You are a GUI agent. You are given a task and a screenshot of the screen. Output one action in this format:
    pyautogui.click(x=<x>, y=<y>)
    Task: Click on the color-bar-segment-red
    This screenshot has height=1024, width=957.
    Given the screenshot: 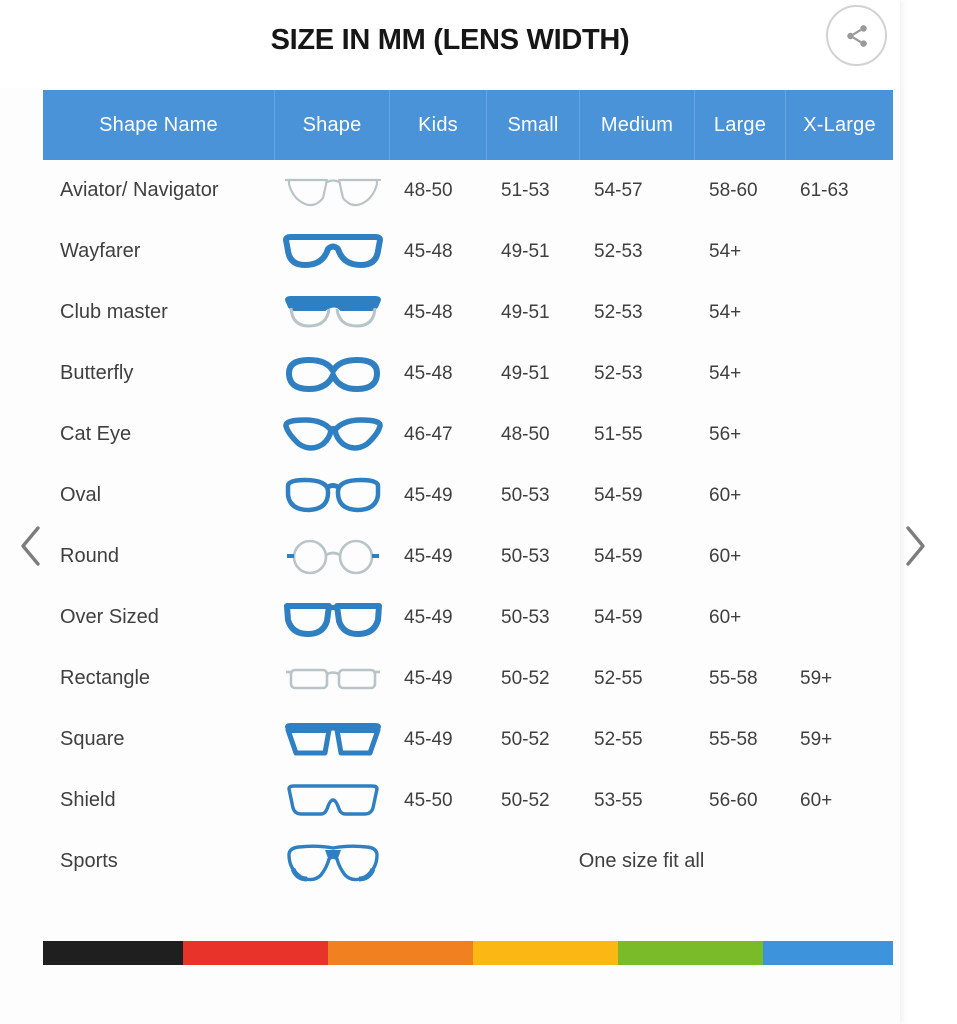 What is the action you would take?
    pyautogui.click(x=255, y=953)
    